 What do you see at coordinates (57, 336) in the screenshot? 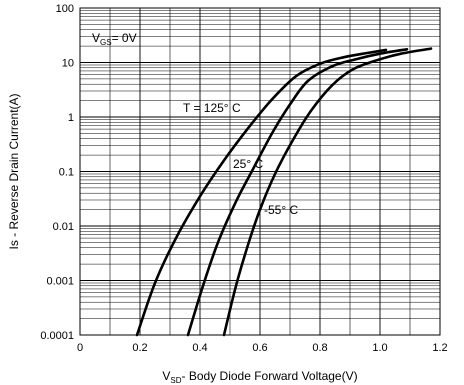
I see `y-tick-label: 0.0001` at bounding box center [57, 336].